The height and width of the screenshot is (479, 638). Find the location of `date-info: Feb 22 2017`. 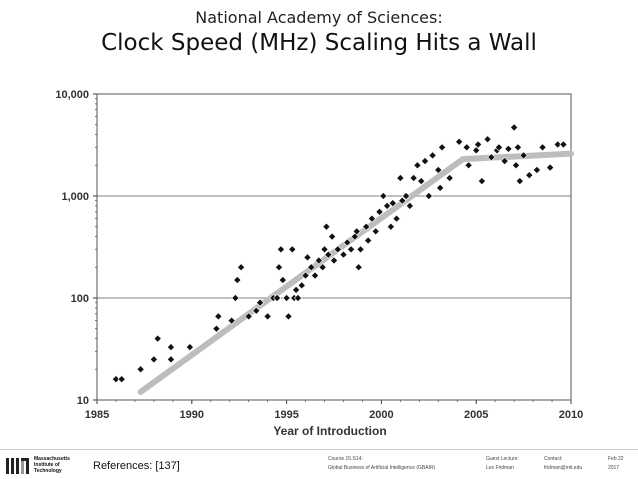

date-info: Feb 22 2017 is located at coordinates (616, 464).